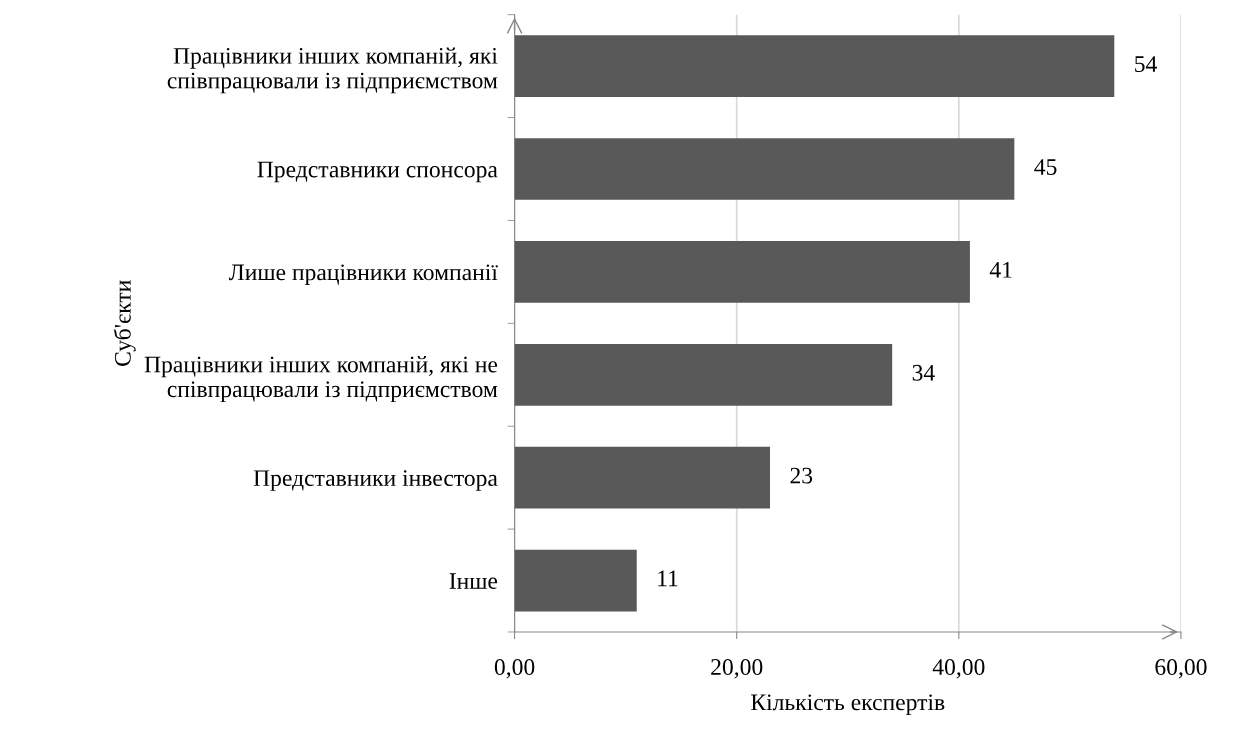 The height and width of the screenshot is (734, 1234). Describe the element at coordinates (1181, 669) in the screenshot. I see `x-tick-label: 60,00` at that location.